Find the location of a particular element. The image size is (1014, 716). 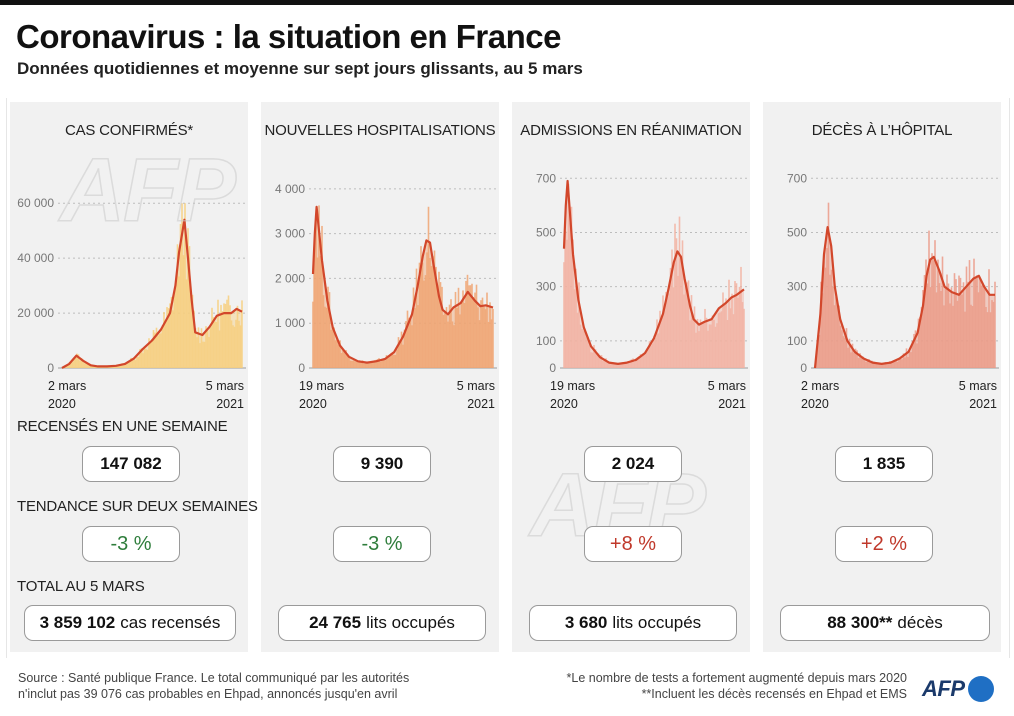

row-label-trend: TENDANCE SUR DEUX SEMAINES is located at coordinates (137, 506).